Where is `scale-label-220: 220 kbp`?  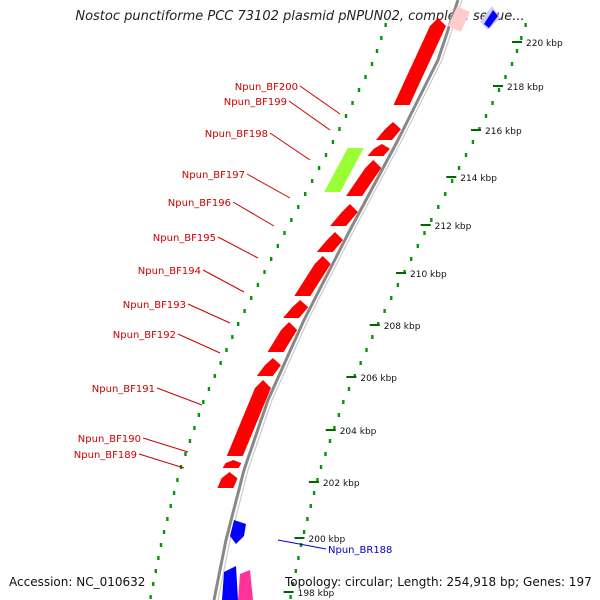
scale-label-220: 220 kbp is located at coordinates (544, 44).